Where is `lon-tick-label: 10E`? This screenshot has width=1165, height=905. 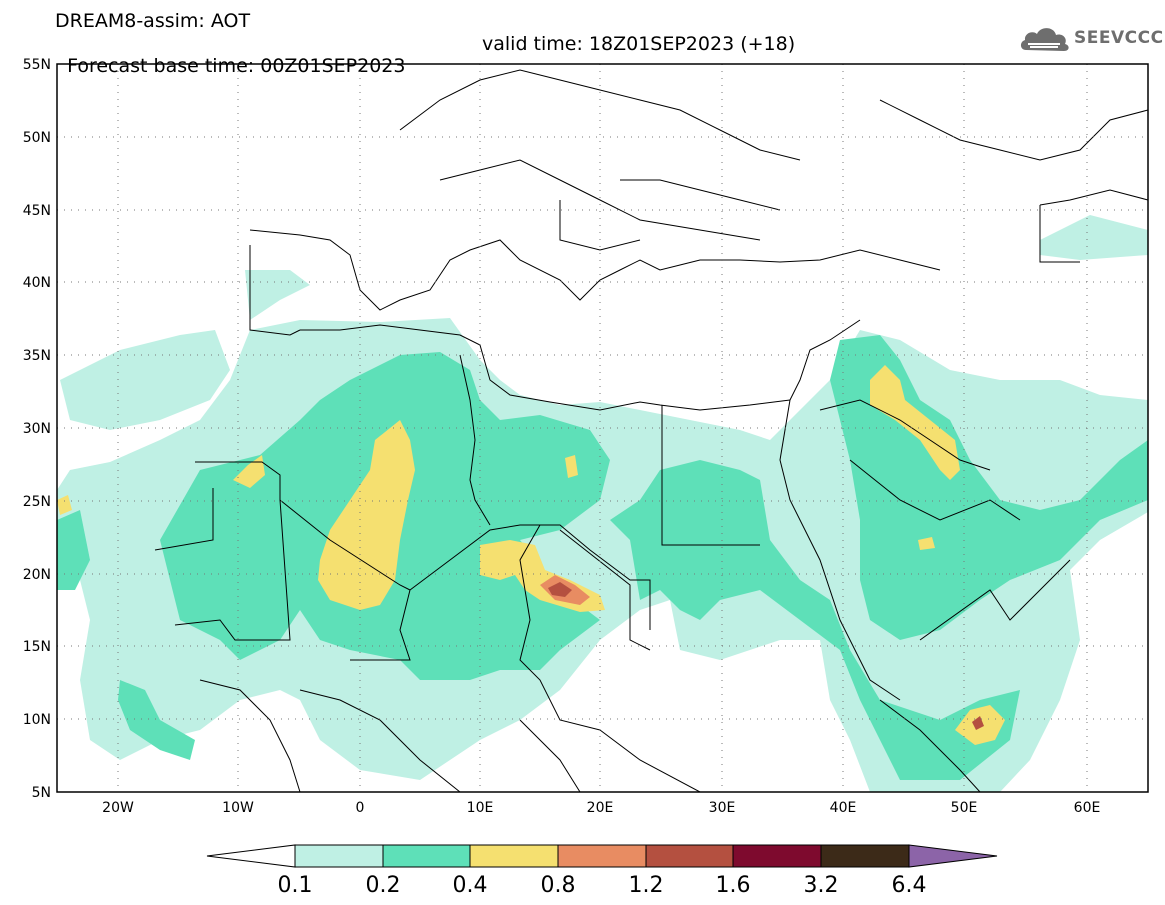
lon-tick-label: 10E is located at coordinates (480, 808).